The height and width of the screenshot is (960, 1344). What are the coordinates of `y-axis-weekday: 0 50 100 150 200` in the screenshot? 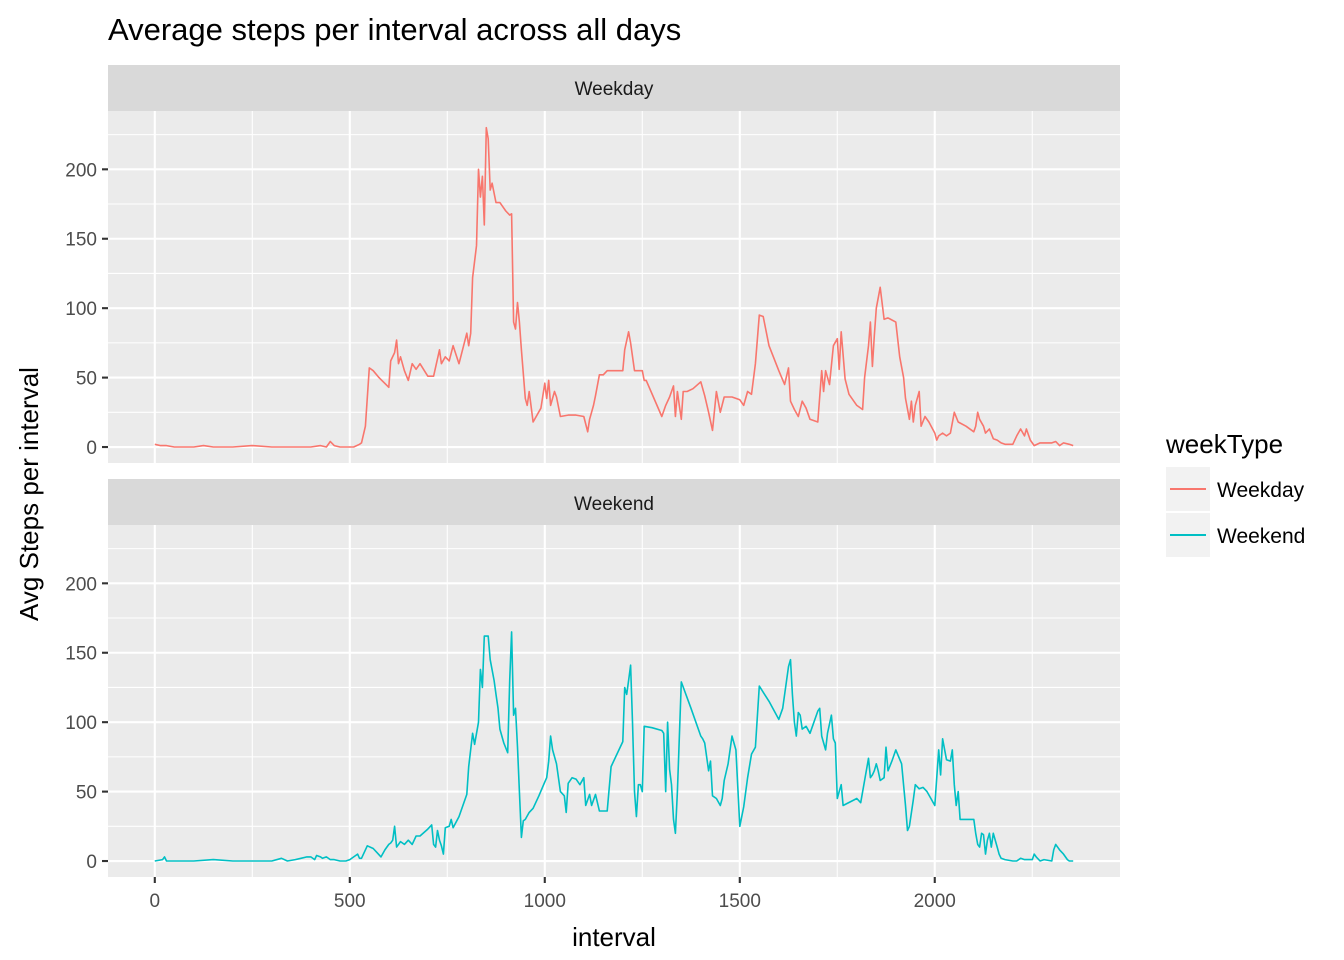 It's located at (86, 309).